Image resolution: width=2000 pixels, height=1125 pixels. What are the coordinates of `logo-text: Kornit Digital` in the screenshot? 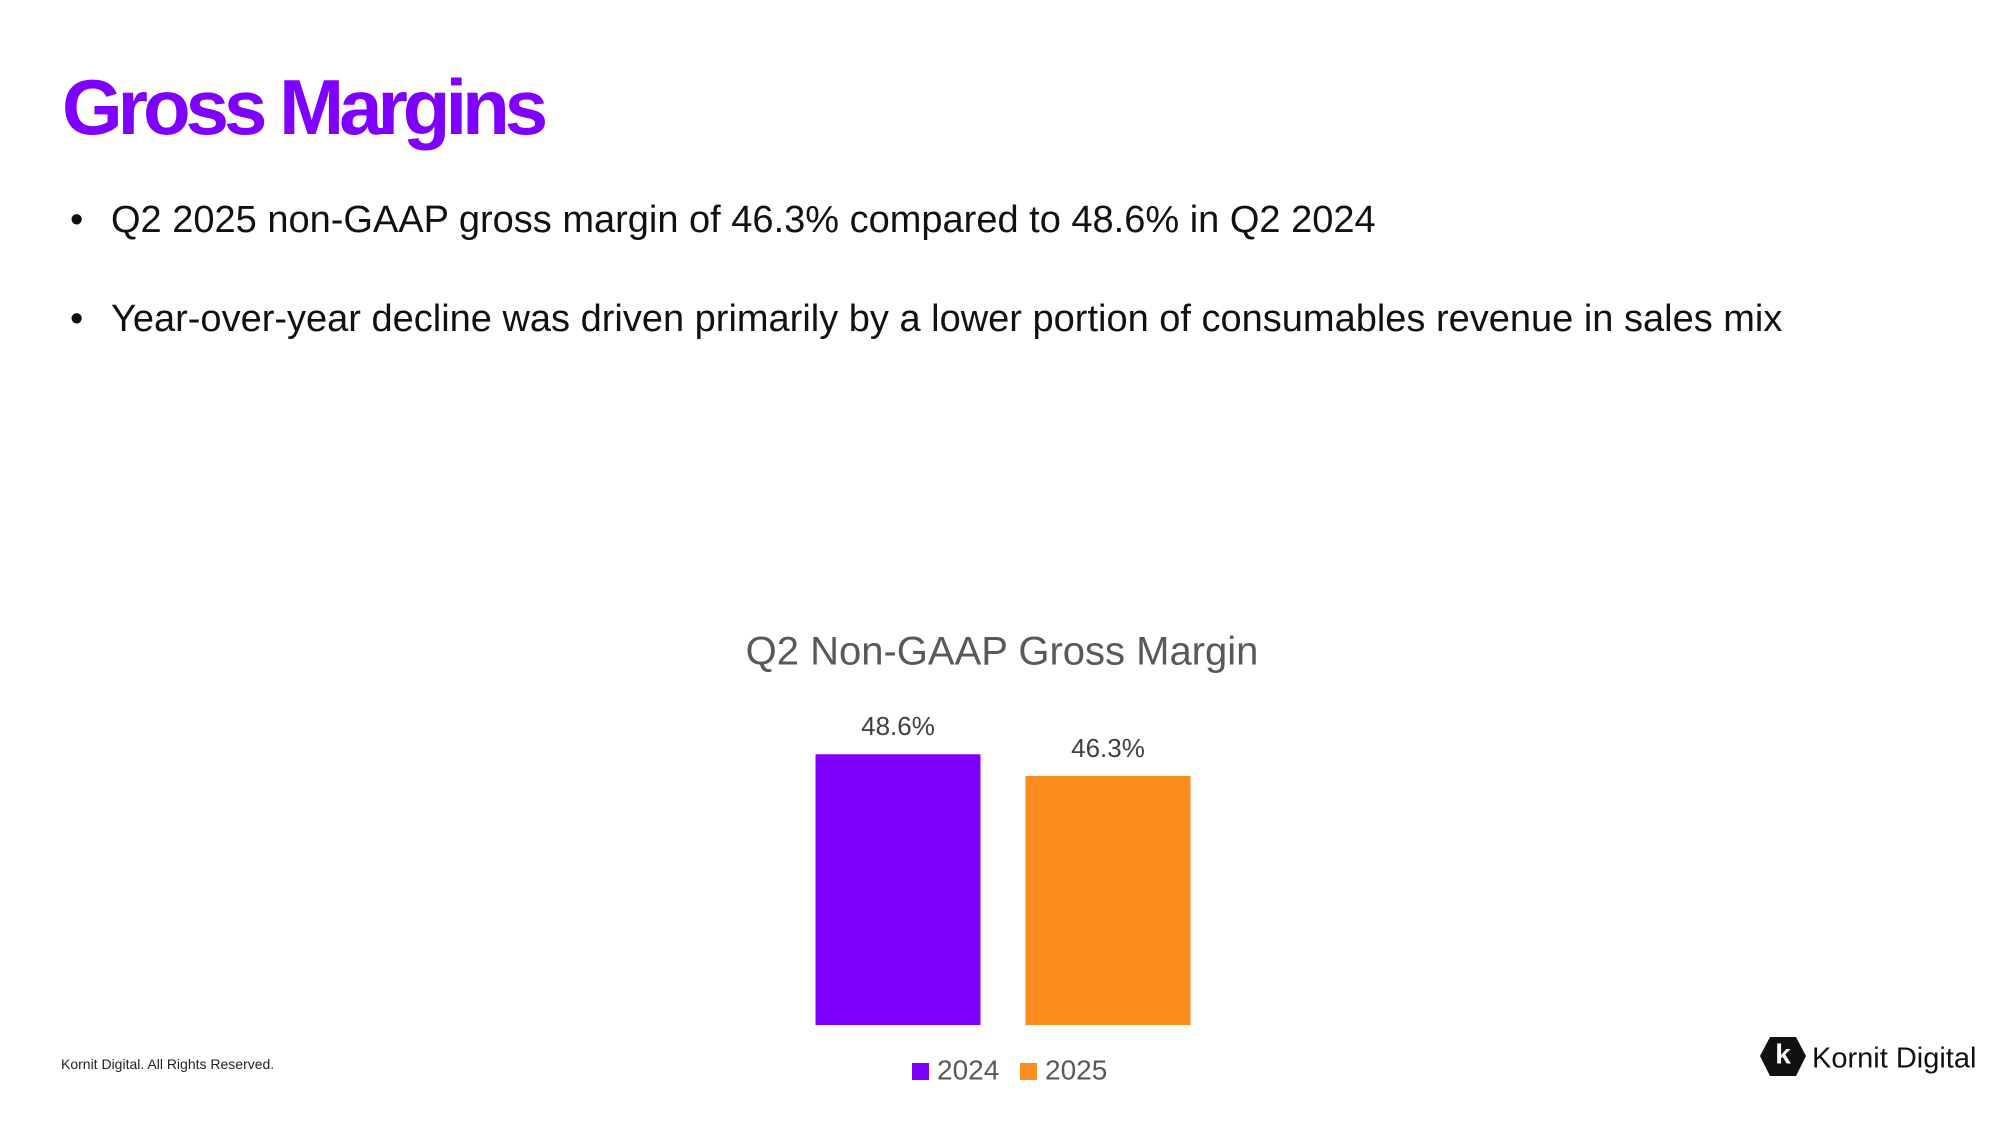 It's located at (1894, 1059).